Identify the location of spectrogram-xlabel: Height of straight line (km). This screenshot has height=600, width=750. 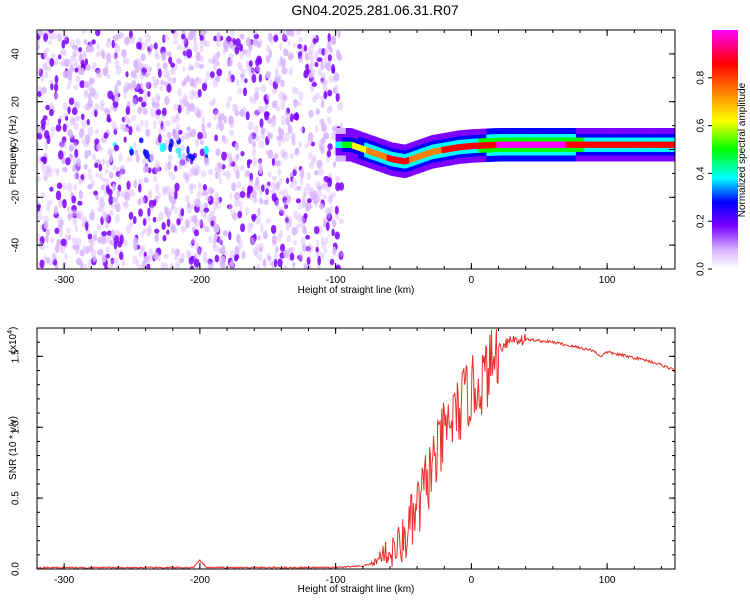
(356, 290).